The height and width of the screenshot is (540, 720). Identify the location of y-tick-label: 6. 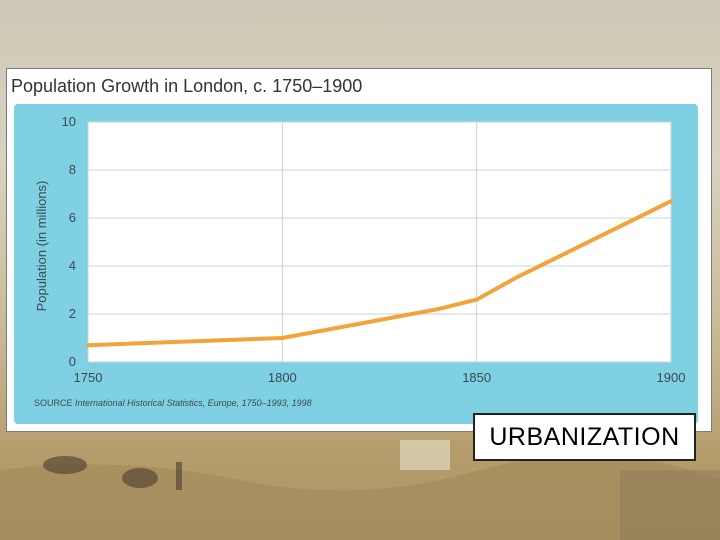
(72, 217).